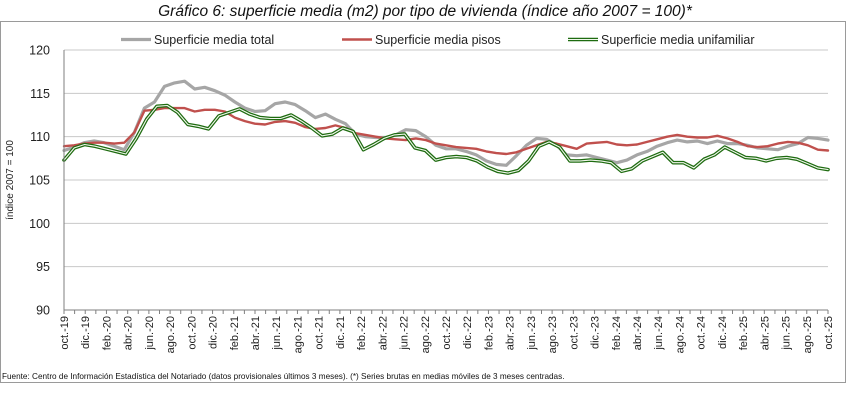 The image size is (850, 406). What do you see at coordinates (235, 333) in the screenshot?
I see `x-tick-label: feb.-21` at bounding box center [235, 333].